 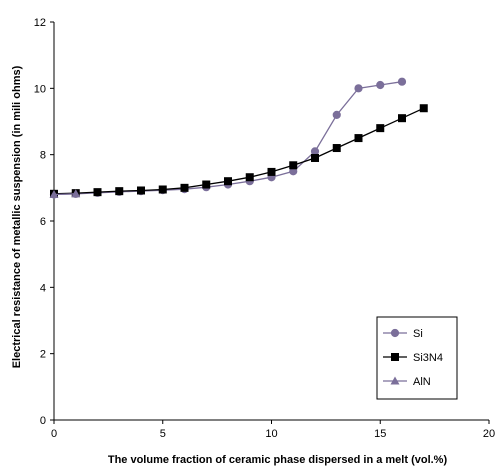 What do you see at coordinates (54, 434) in the screenshot?
I see `x-tick-label: 0` at bounding box center [54, 434].